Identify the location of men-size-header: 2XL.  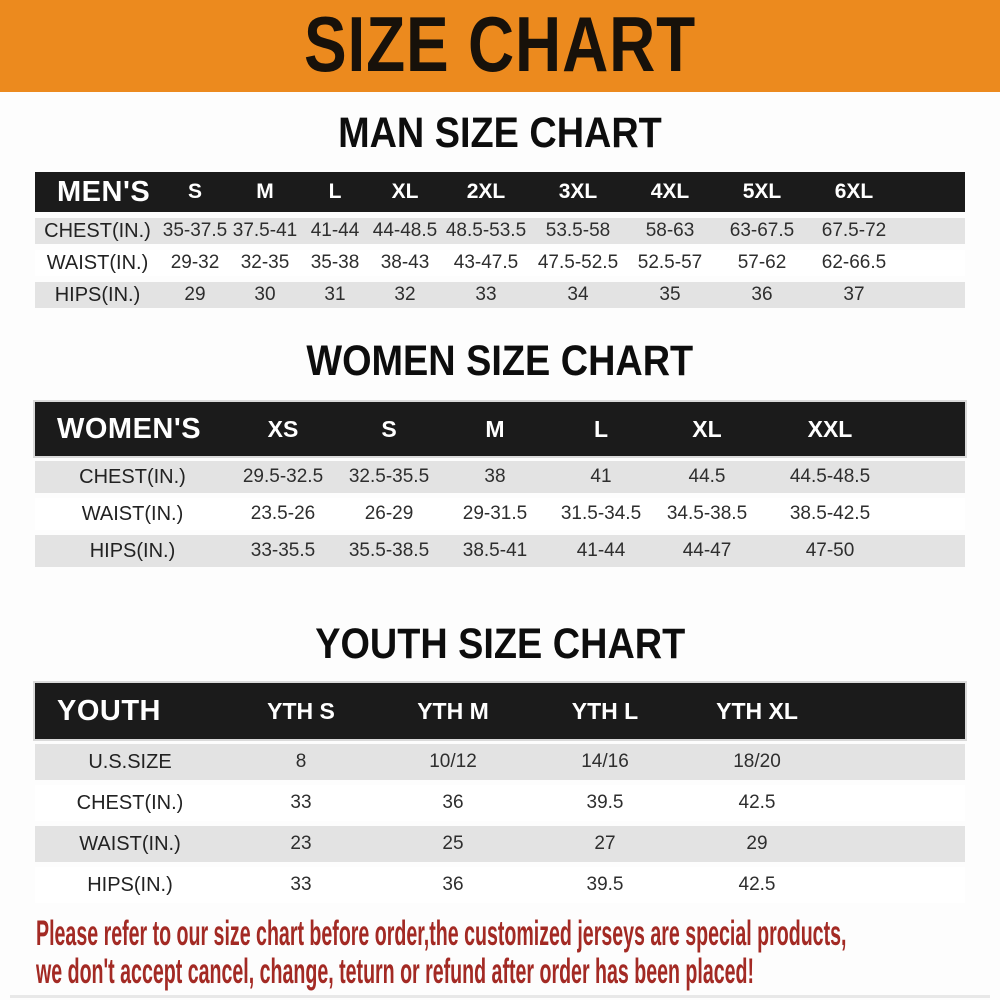
(486, 191).